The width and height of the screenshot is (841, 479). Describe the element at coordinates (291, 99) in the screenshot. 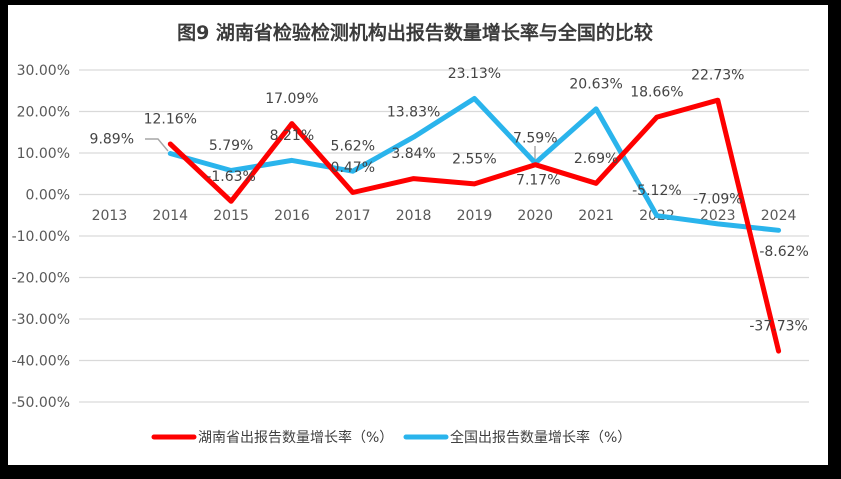

I see `data-label: 17.09%` at that location.